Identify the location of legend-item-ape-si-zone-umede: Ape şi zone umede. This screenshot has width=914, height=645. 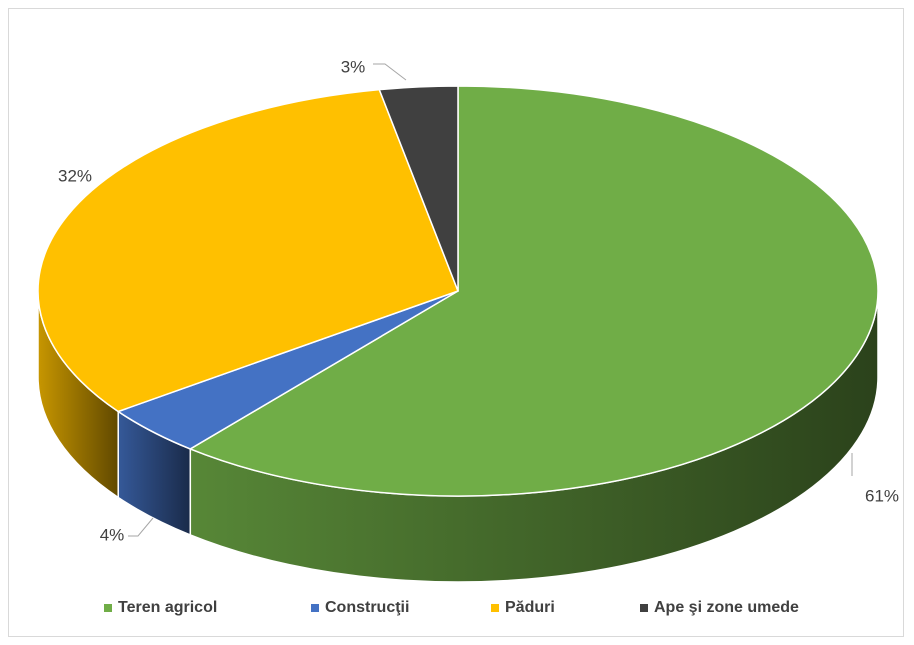
(719, 607).